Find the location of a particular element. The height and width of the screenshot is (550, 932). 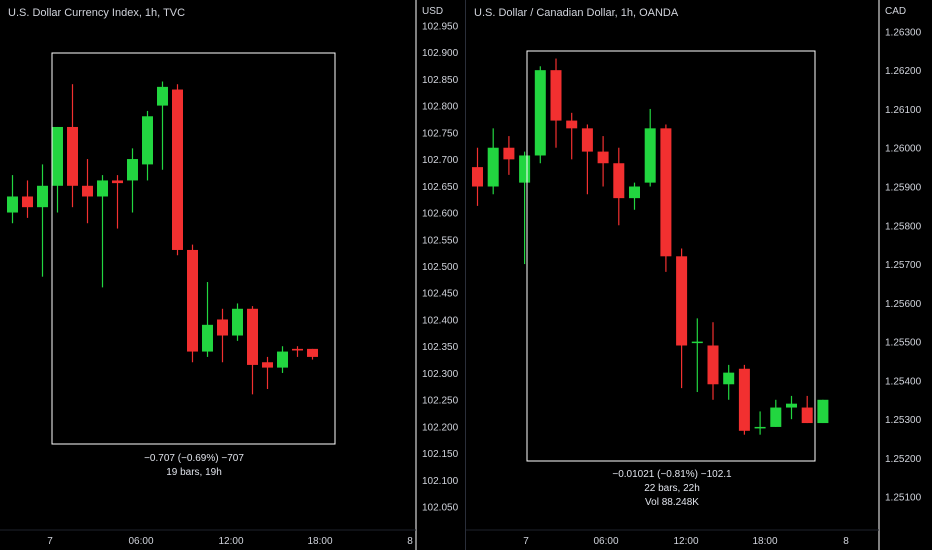

measure-label: Vol 88.248K is located at coordinates (672, 502).